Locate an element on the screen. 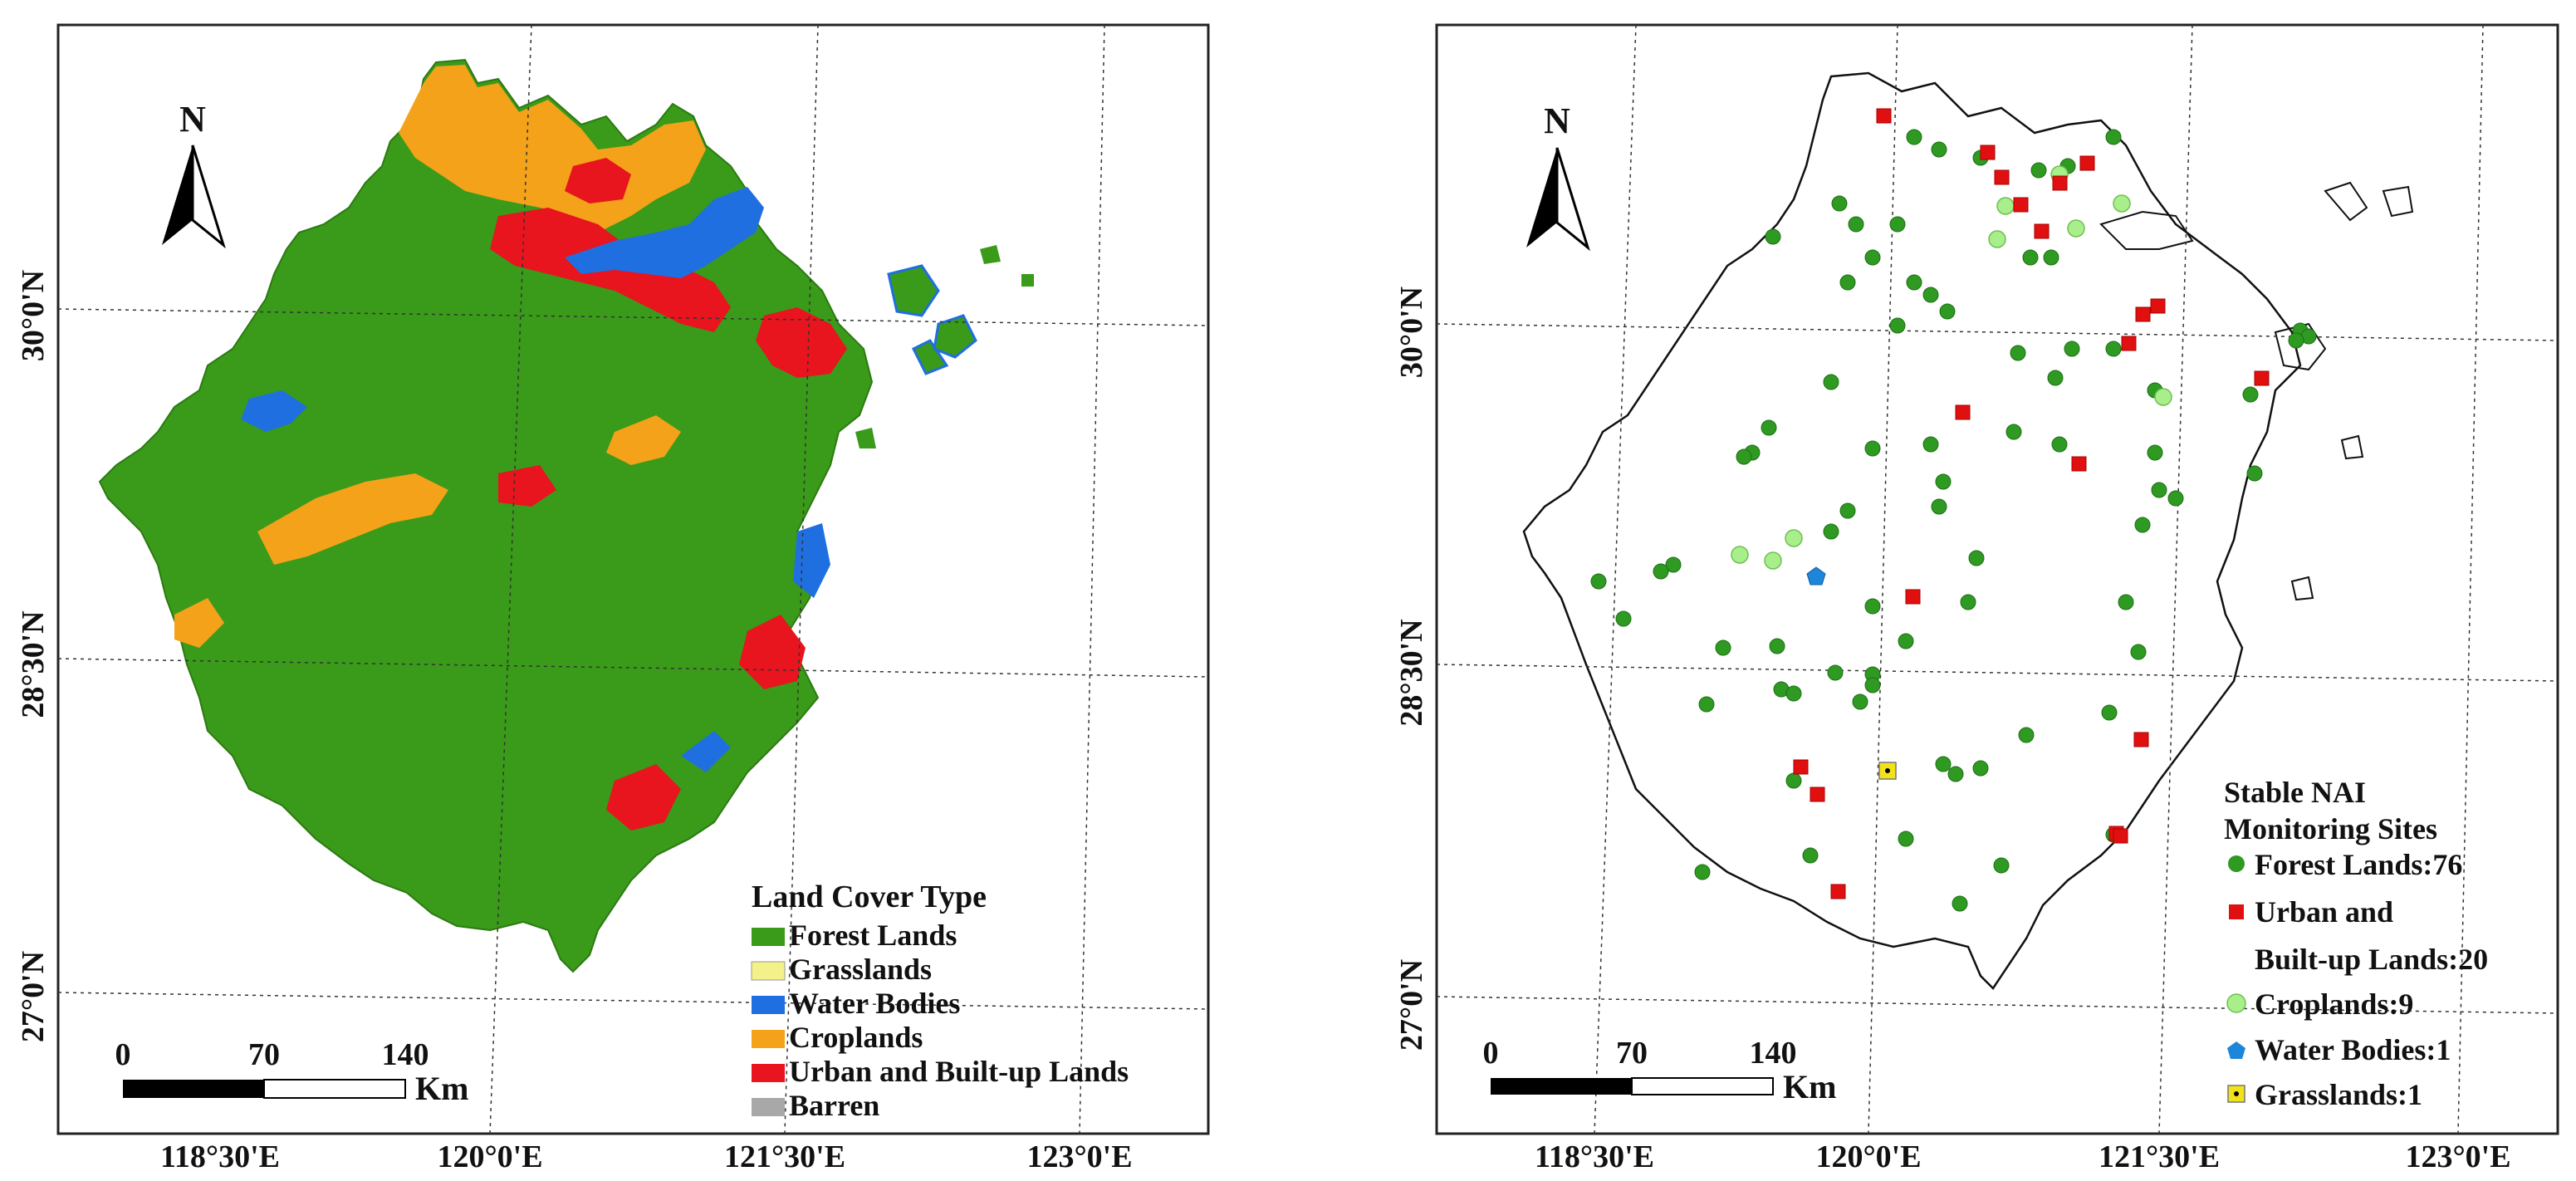 The width and height of the screenshot is (2576, 1181). svg-text: Forest Lands is located at coordinates (873, 936).